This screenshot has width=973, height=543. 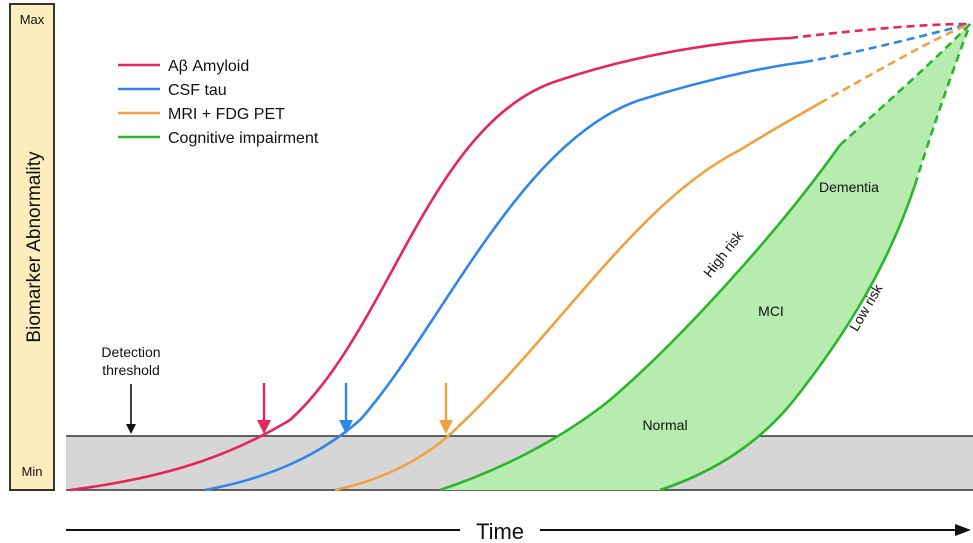 I want to click on mci-label: MCI, so click(x=771, y=311).